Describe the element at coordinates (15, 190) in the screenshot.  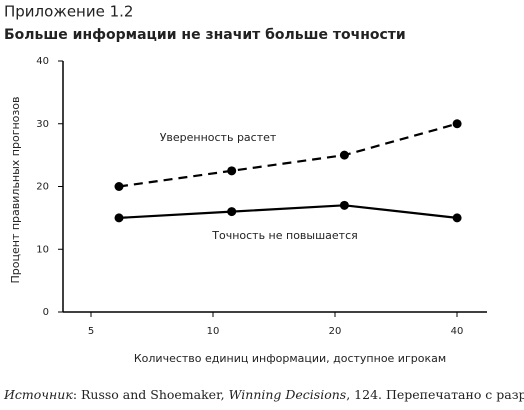
I see `y-axis-label: Процент правильных прогнозов` at that location.